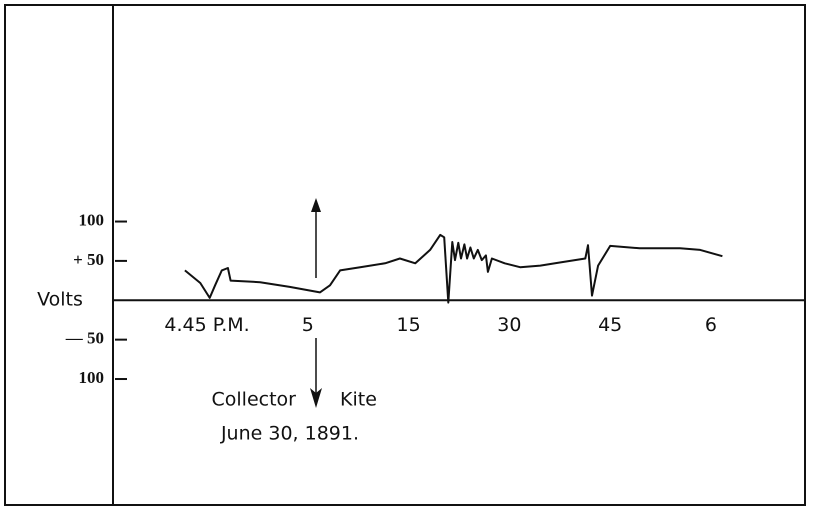 The width and height of the screenshot is (815, 512). Describe the element at coordinates (308, 325) in the screenshot. I see `x-tick-label: 5` at that location.